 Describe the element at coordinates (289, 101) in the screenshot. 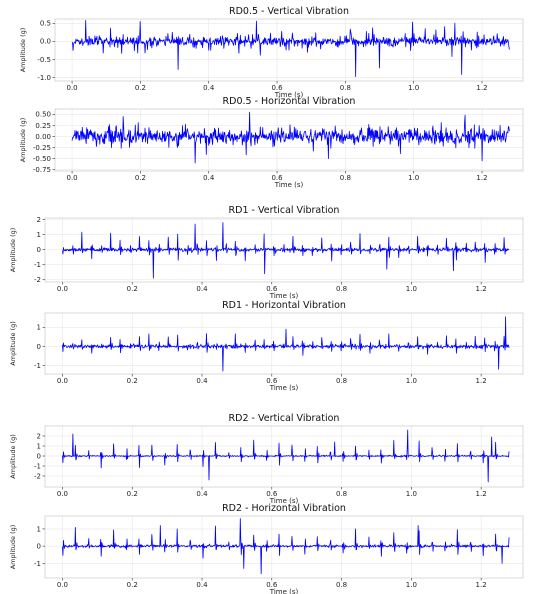

I see `panel-title: RD0.5 - Horizontal Vibration` at that location.